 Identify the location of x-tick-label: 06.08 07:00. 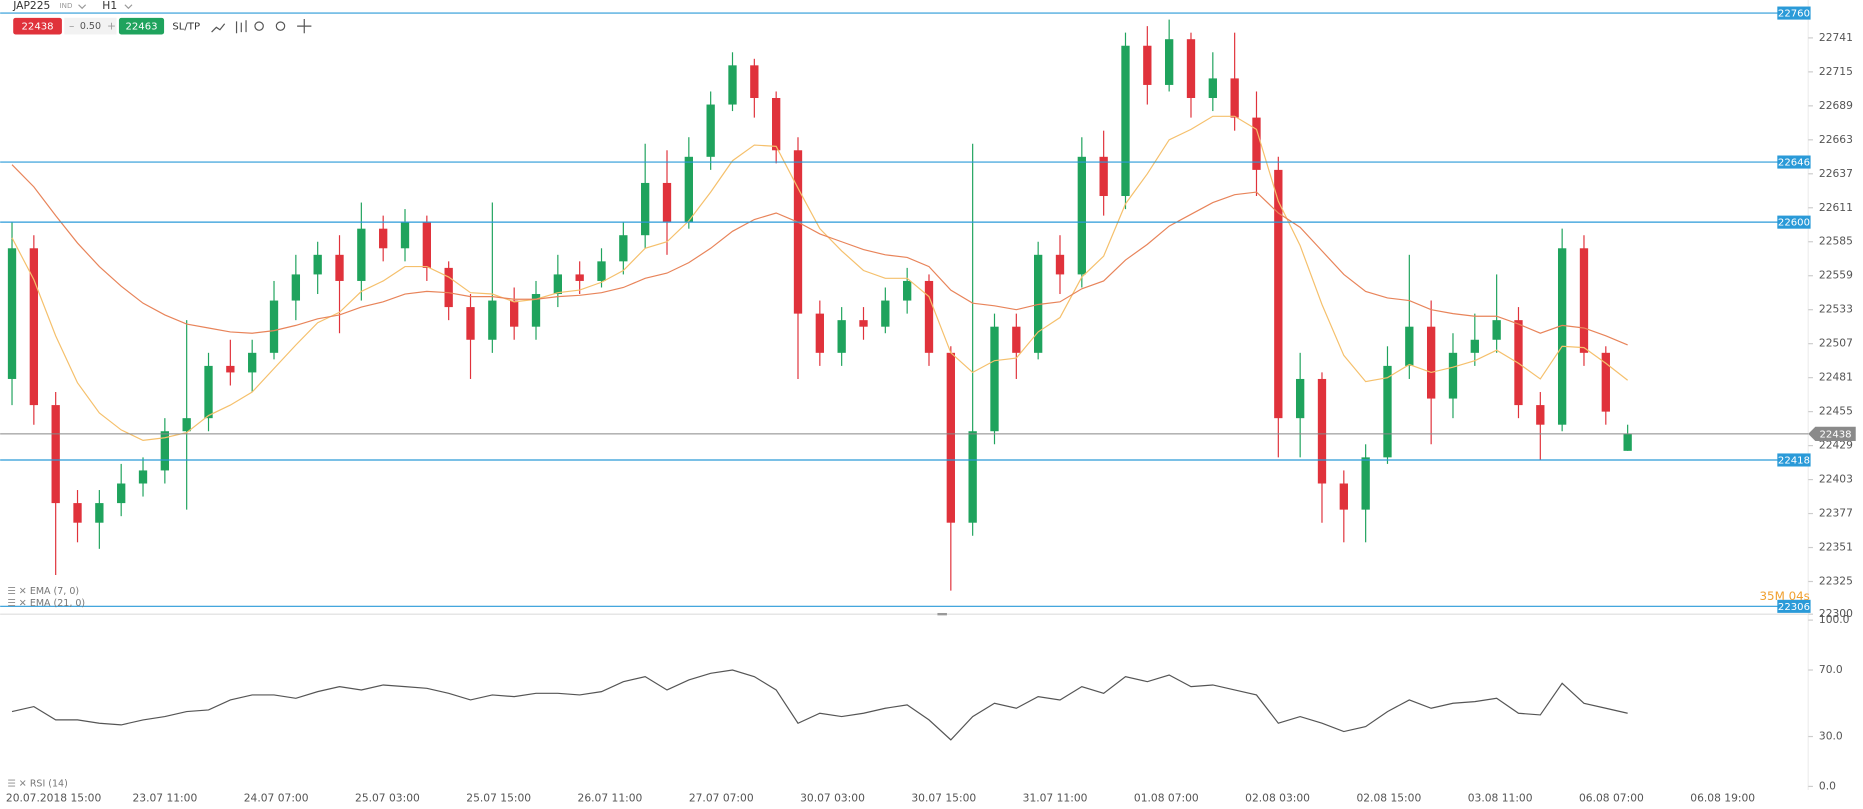
(1611, 797).